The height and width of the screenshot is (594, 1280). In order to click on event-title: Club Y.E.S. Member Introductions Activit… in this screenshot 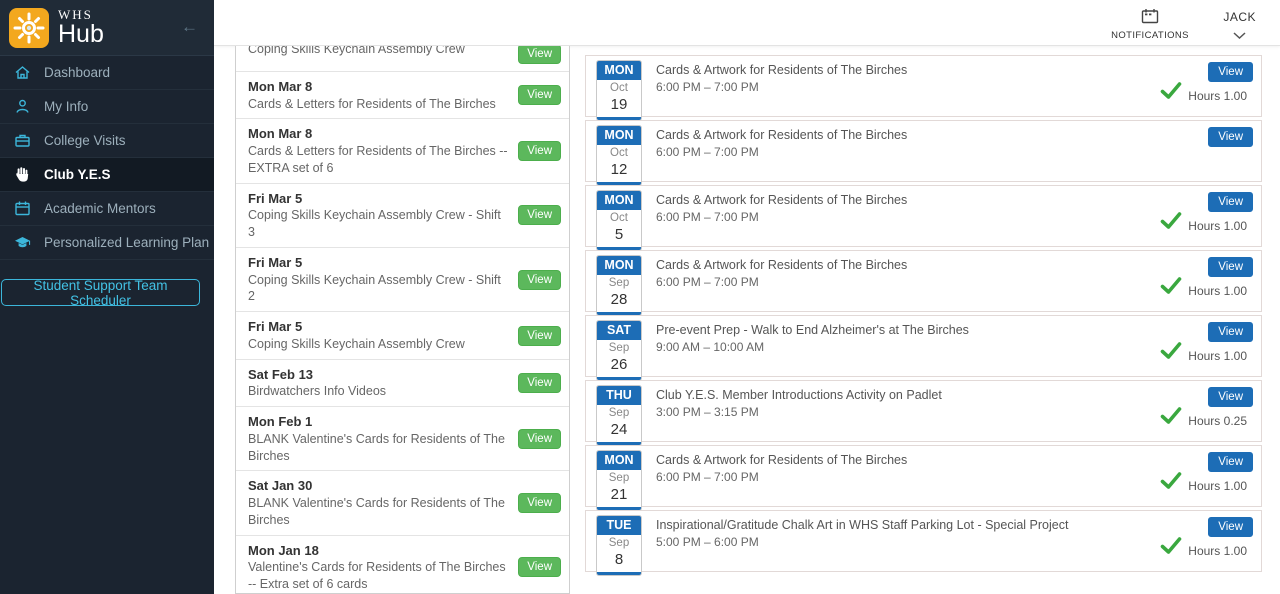, I will do `click(799, 395)`.